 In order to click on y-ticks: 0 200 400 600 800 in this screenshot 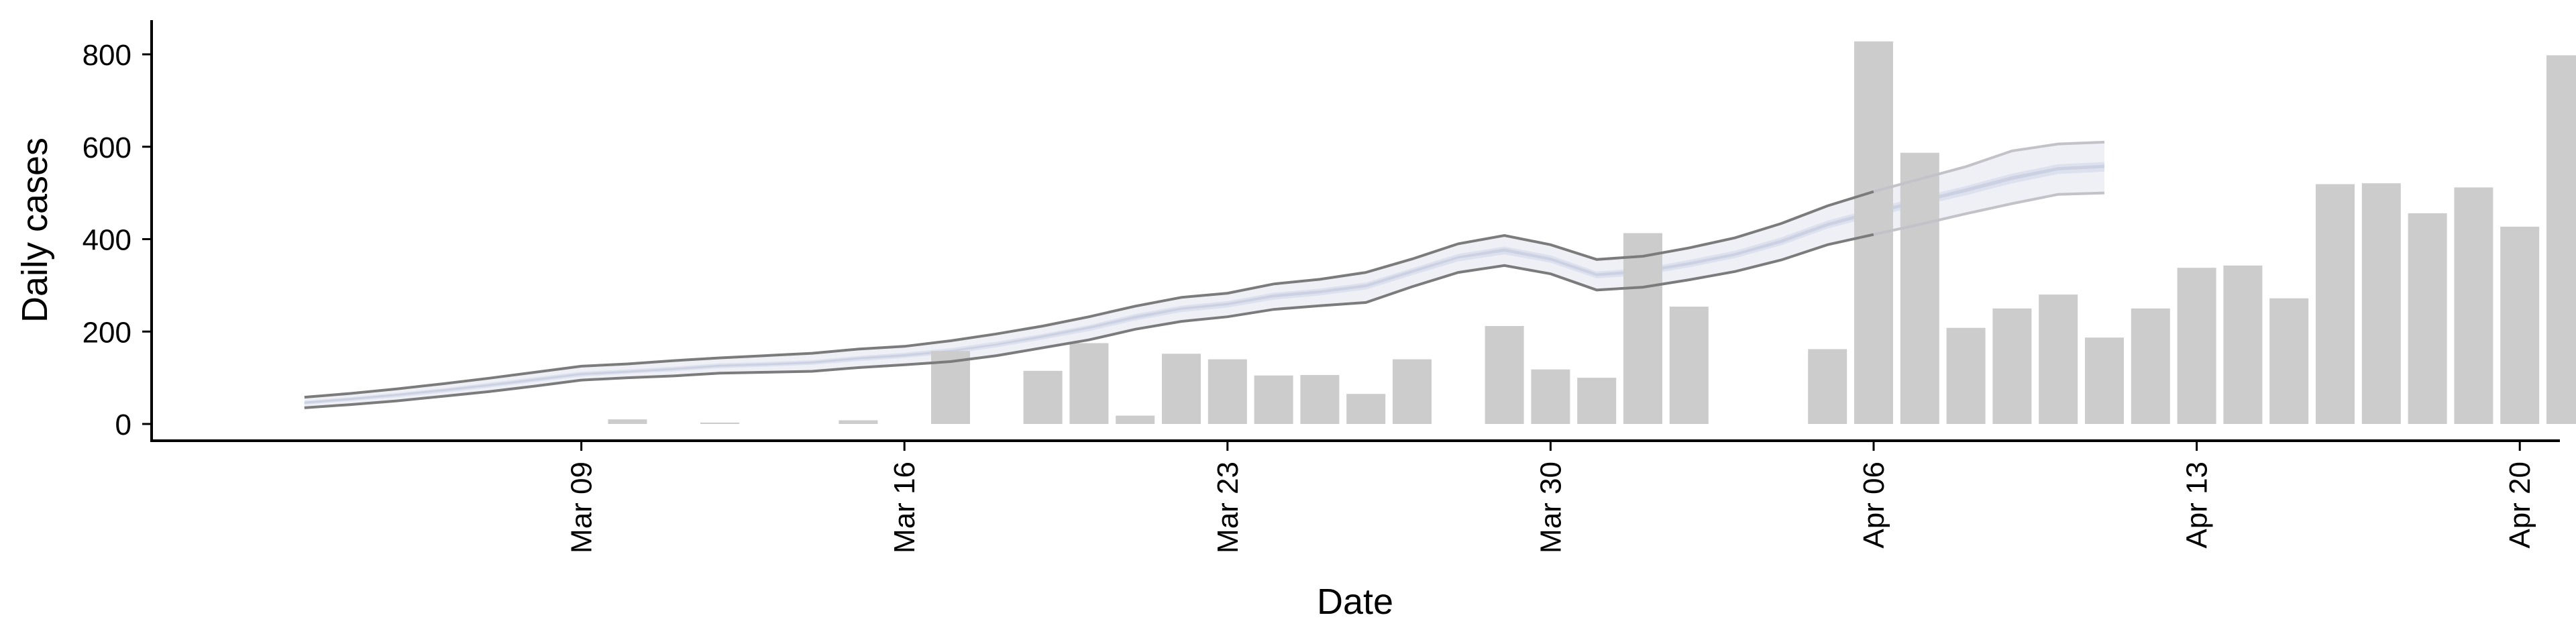, I will do `click(117, 240)`.